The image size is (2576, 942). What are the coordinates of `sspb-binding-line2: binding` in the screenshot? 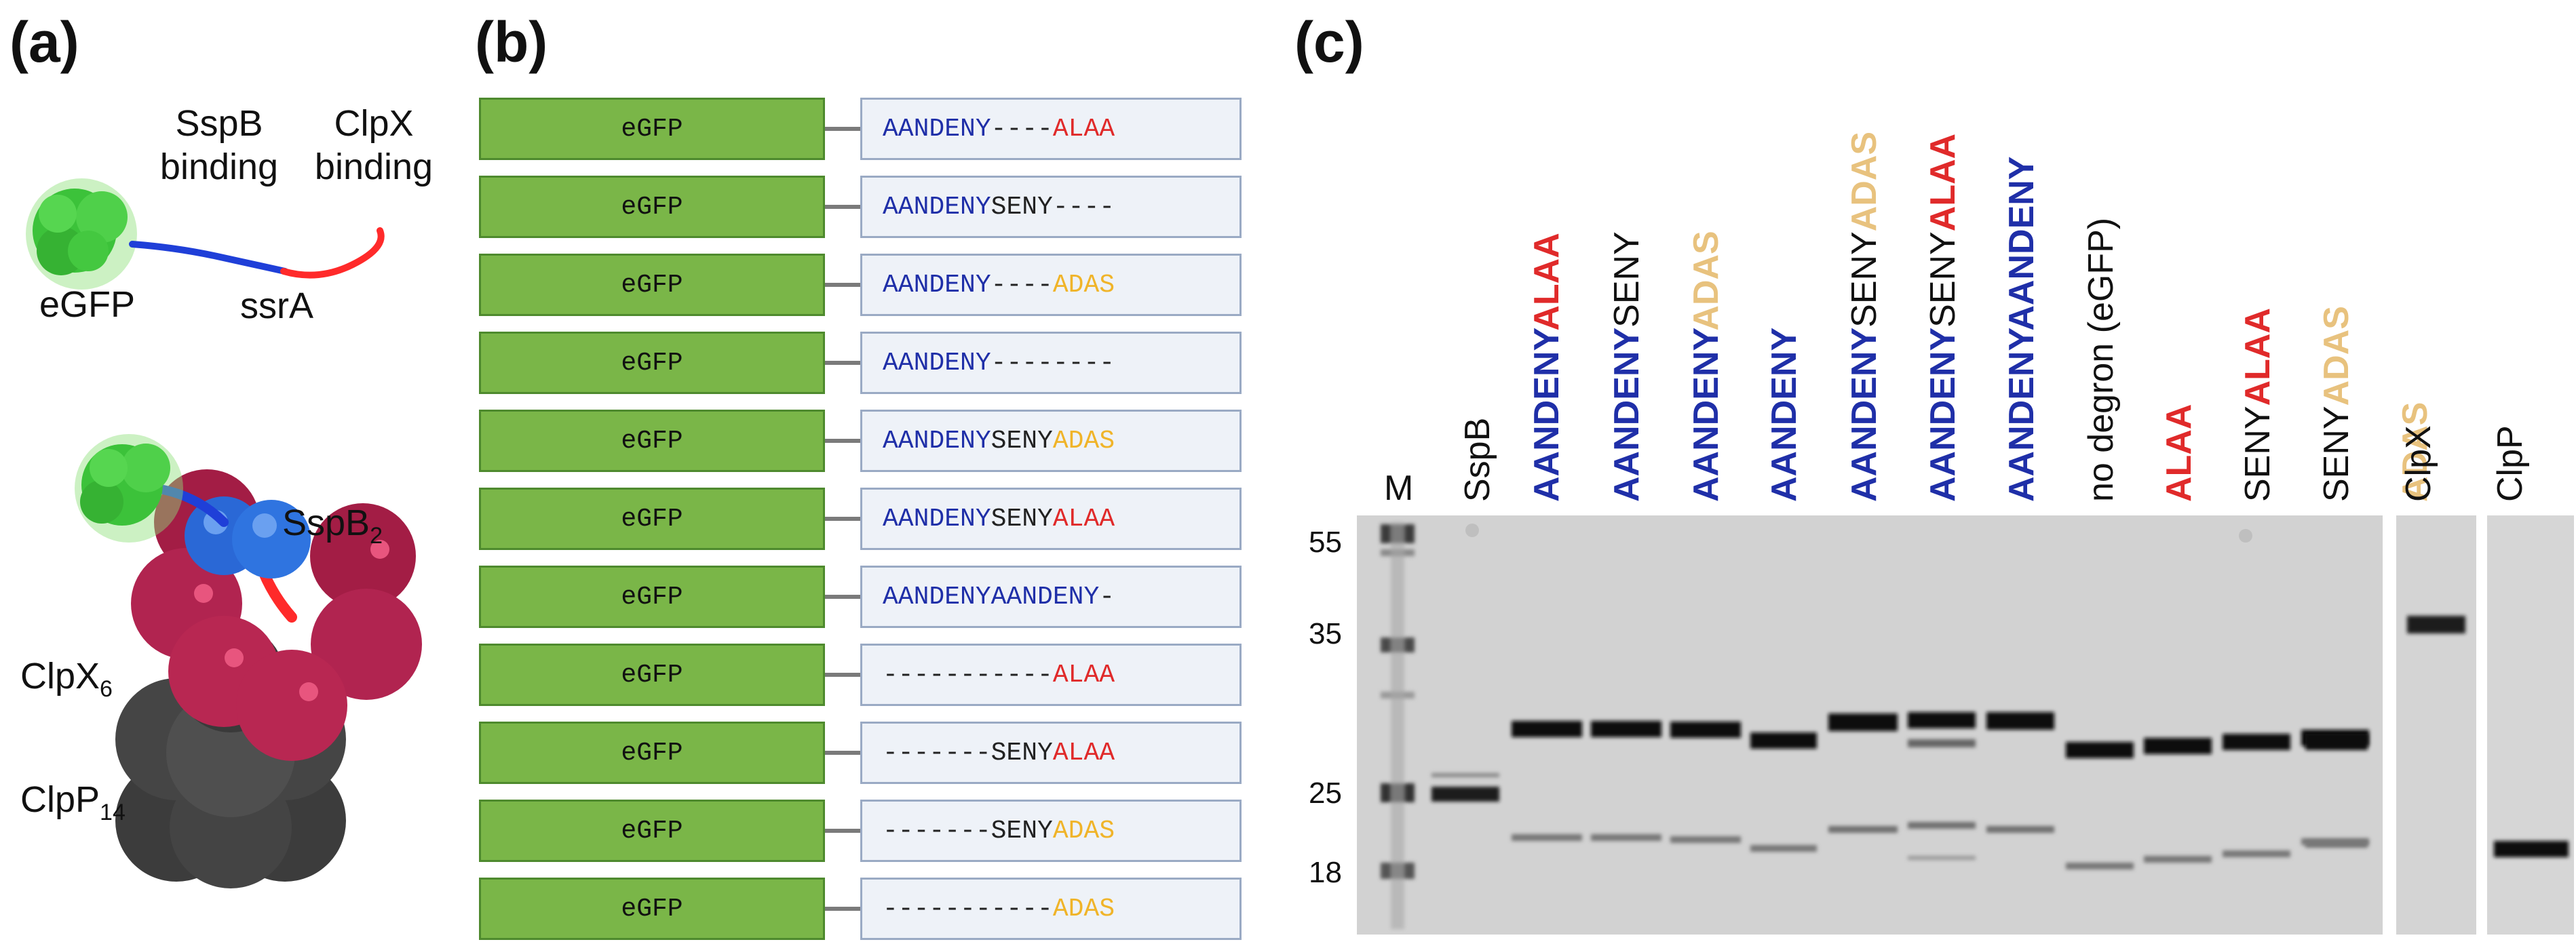 It's located at (219, 166).